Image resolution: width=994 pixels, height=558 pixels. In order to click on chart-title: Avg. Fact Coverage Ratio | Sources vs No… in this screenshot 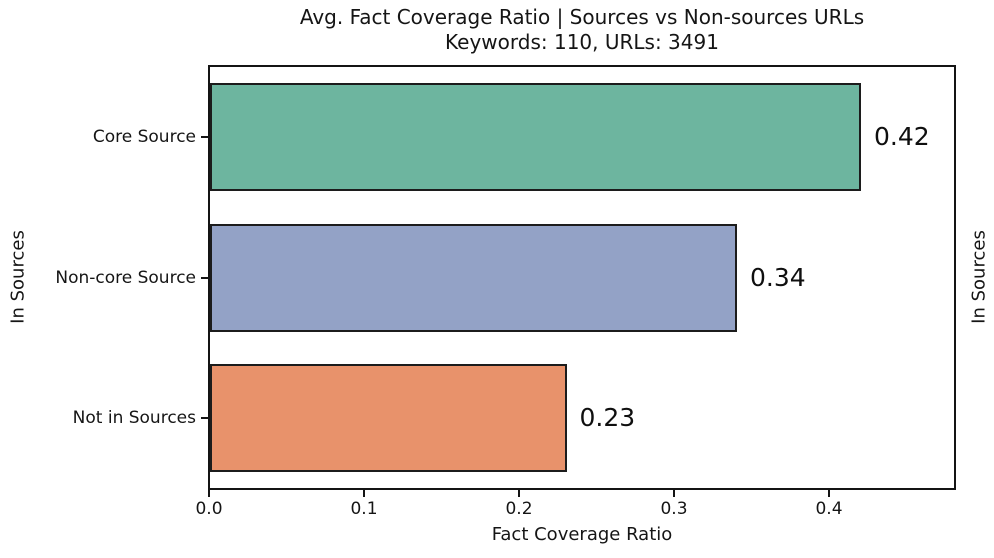, I will do `click(582, 30)`.